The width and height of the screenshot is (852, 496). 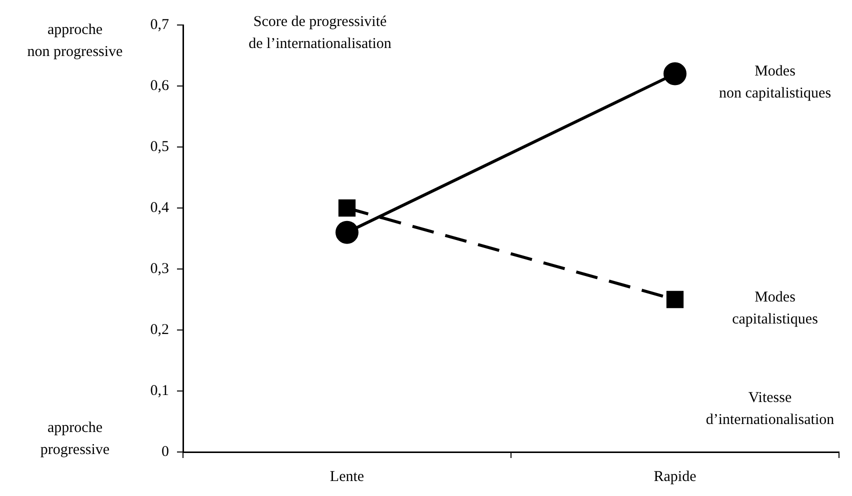 I want to click on text: Modes non capitalistiques, so click(x=775, y=83).